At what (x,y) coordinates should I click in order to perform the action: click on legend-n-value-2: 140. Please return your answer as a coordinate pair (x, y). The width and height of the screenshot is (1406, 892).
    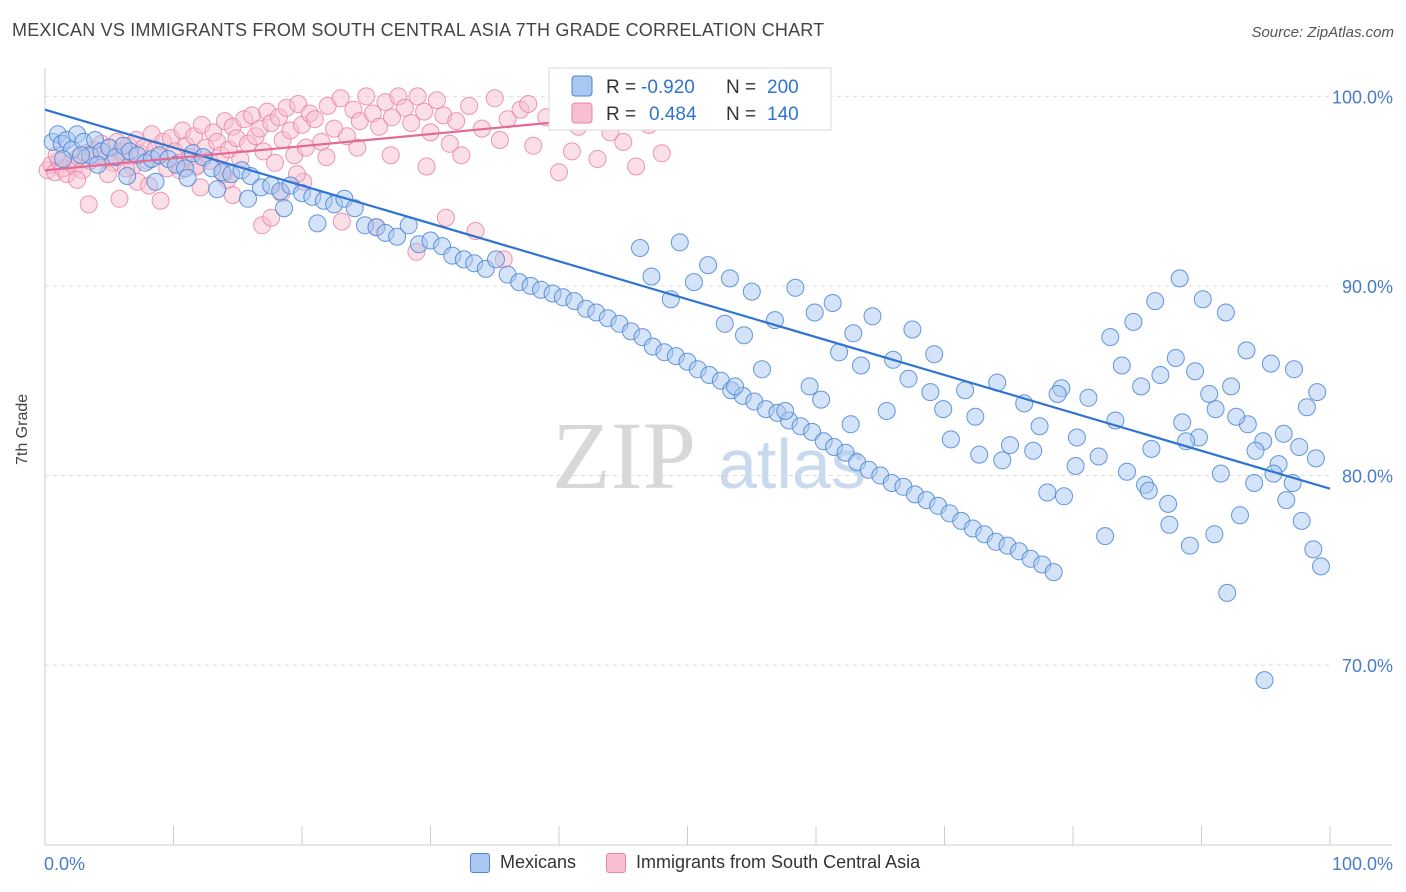
    Looking at the image, I should click on (783, 114).